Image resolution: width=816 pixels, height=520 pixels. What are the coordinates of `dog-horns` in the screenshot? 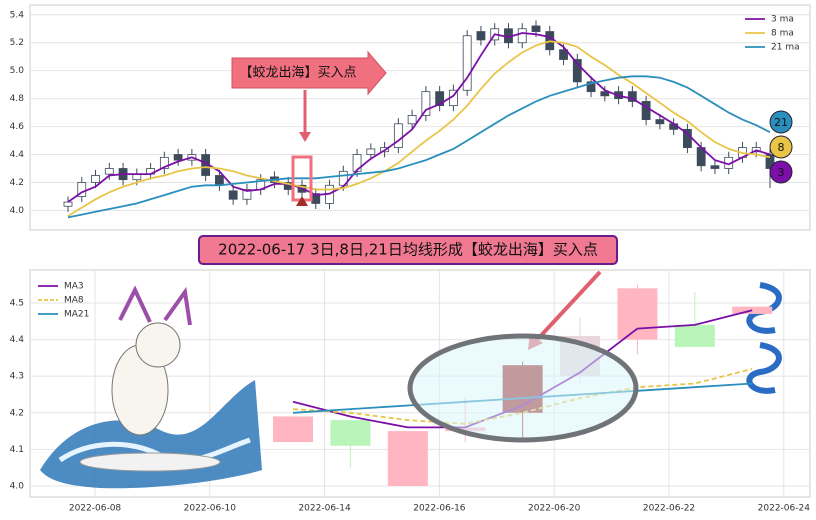 It's located at (155, 305).